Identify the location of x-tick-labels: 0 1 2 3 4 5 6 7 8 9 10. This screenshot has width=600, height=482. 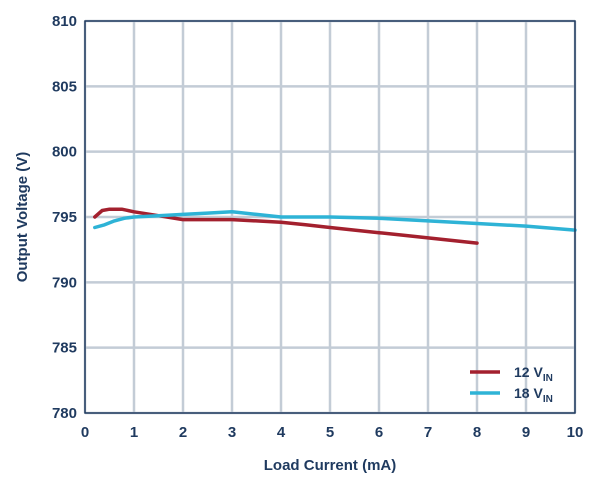
(332, 432).